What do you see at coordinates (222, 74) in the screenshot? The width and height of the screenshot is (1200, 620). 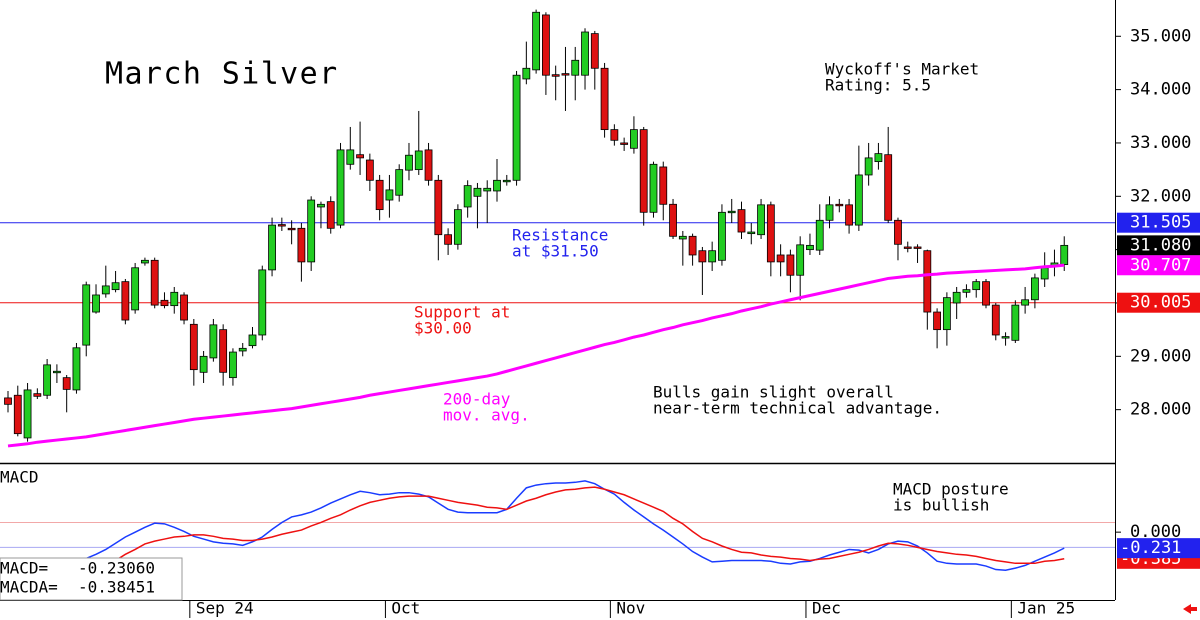 I see `chart-title: March Silver` at bounding box center [222, 74].